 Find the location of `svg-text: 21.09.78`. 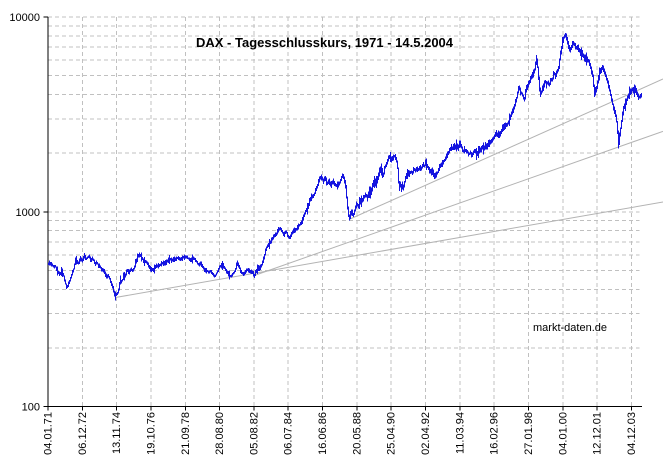

svg-text: 21.09.78 is located at coordinates (186, 433).